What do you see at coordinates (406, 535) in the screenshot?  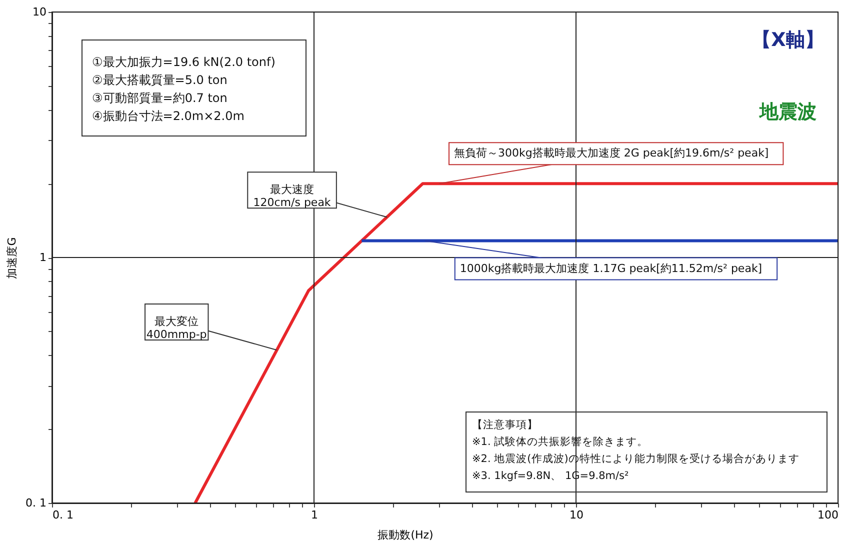 I see `x-axis-title: 振動数(Hz)` at bounding box center [406, 535].